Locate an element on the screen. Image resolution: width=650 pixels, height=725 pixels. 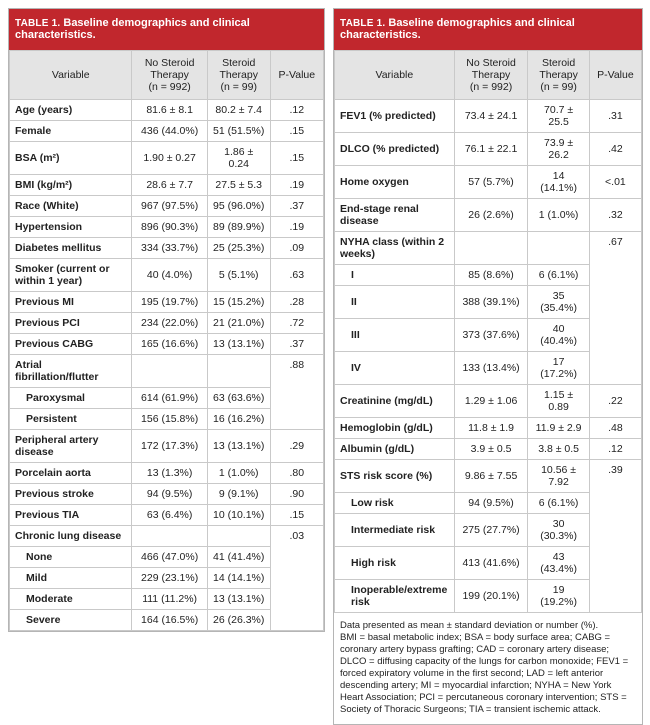
value-cell: 27.5 ± 5.3 is located at coordinates (238, 185).